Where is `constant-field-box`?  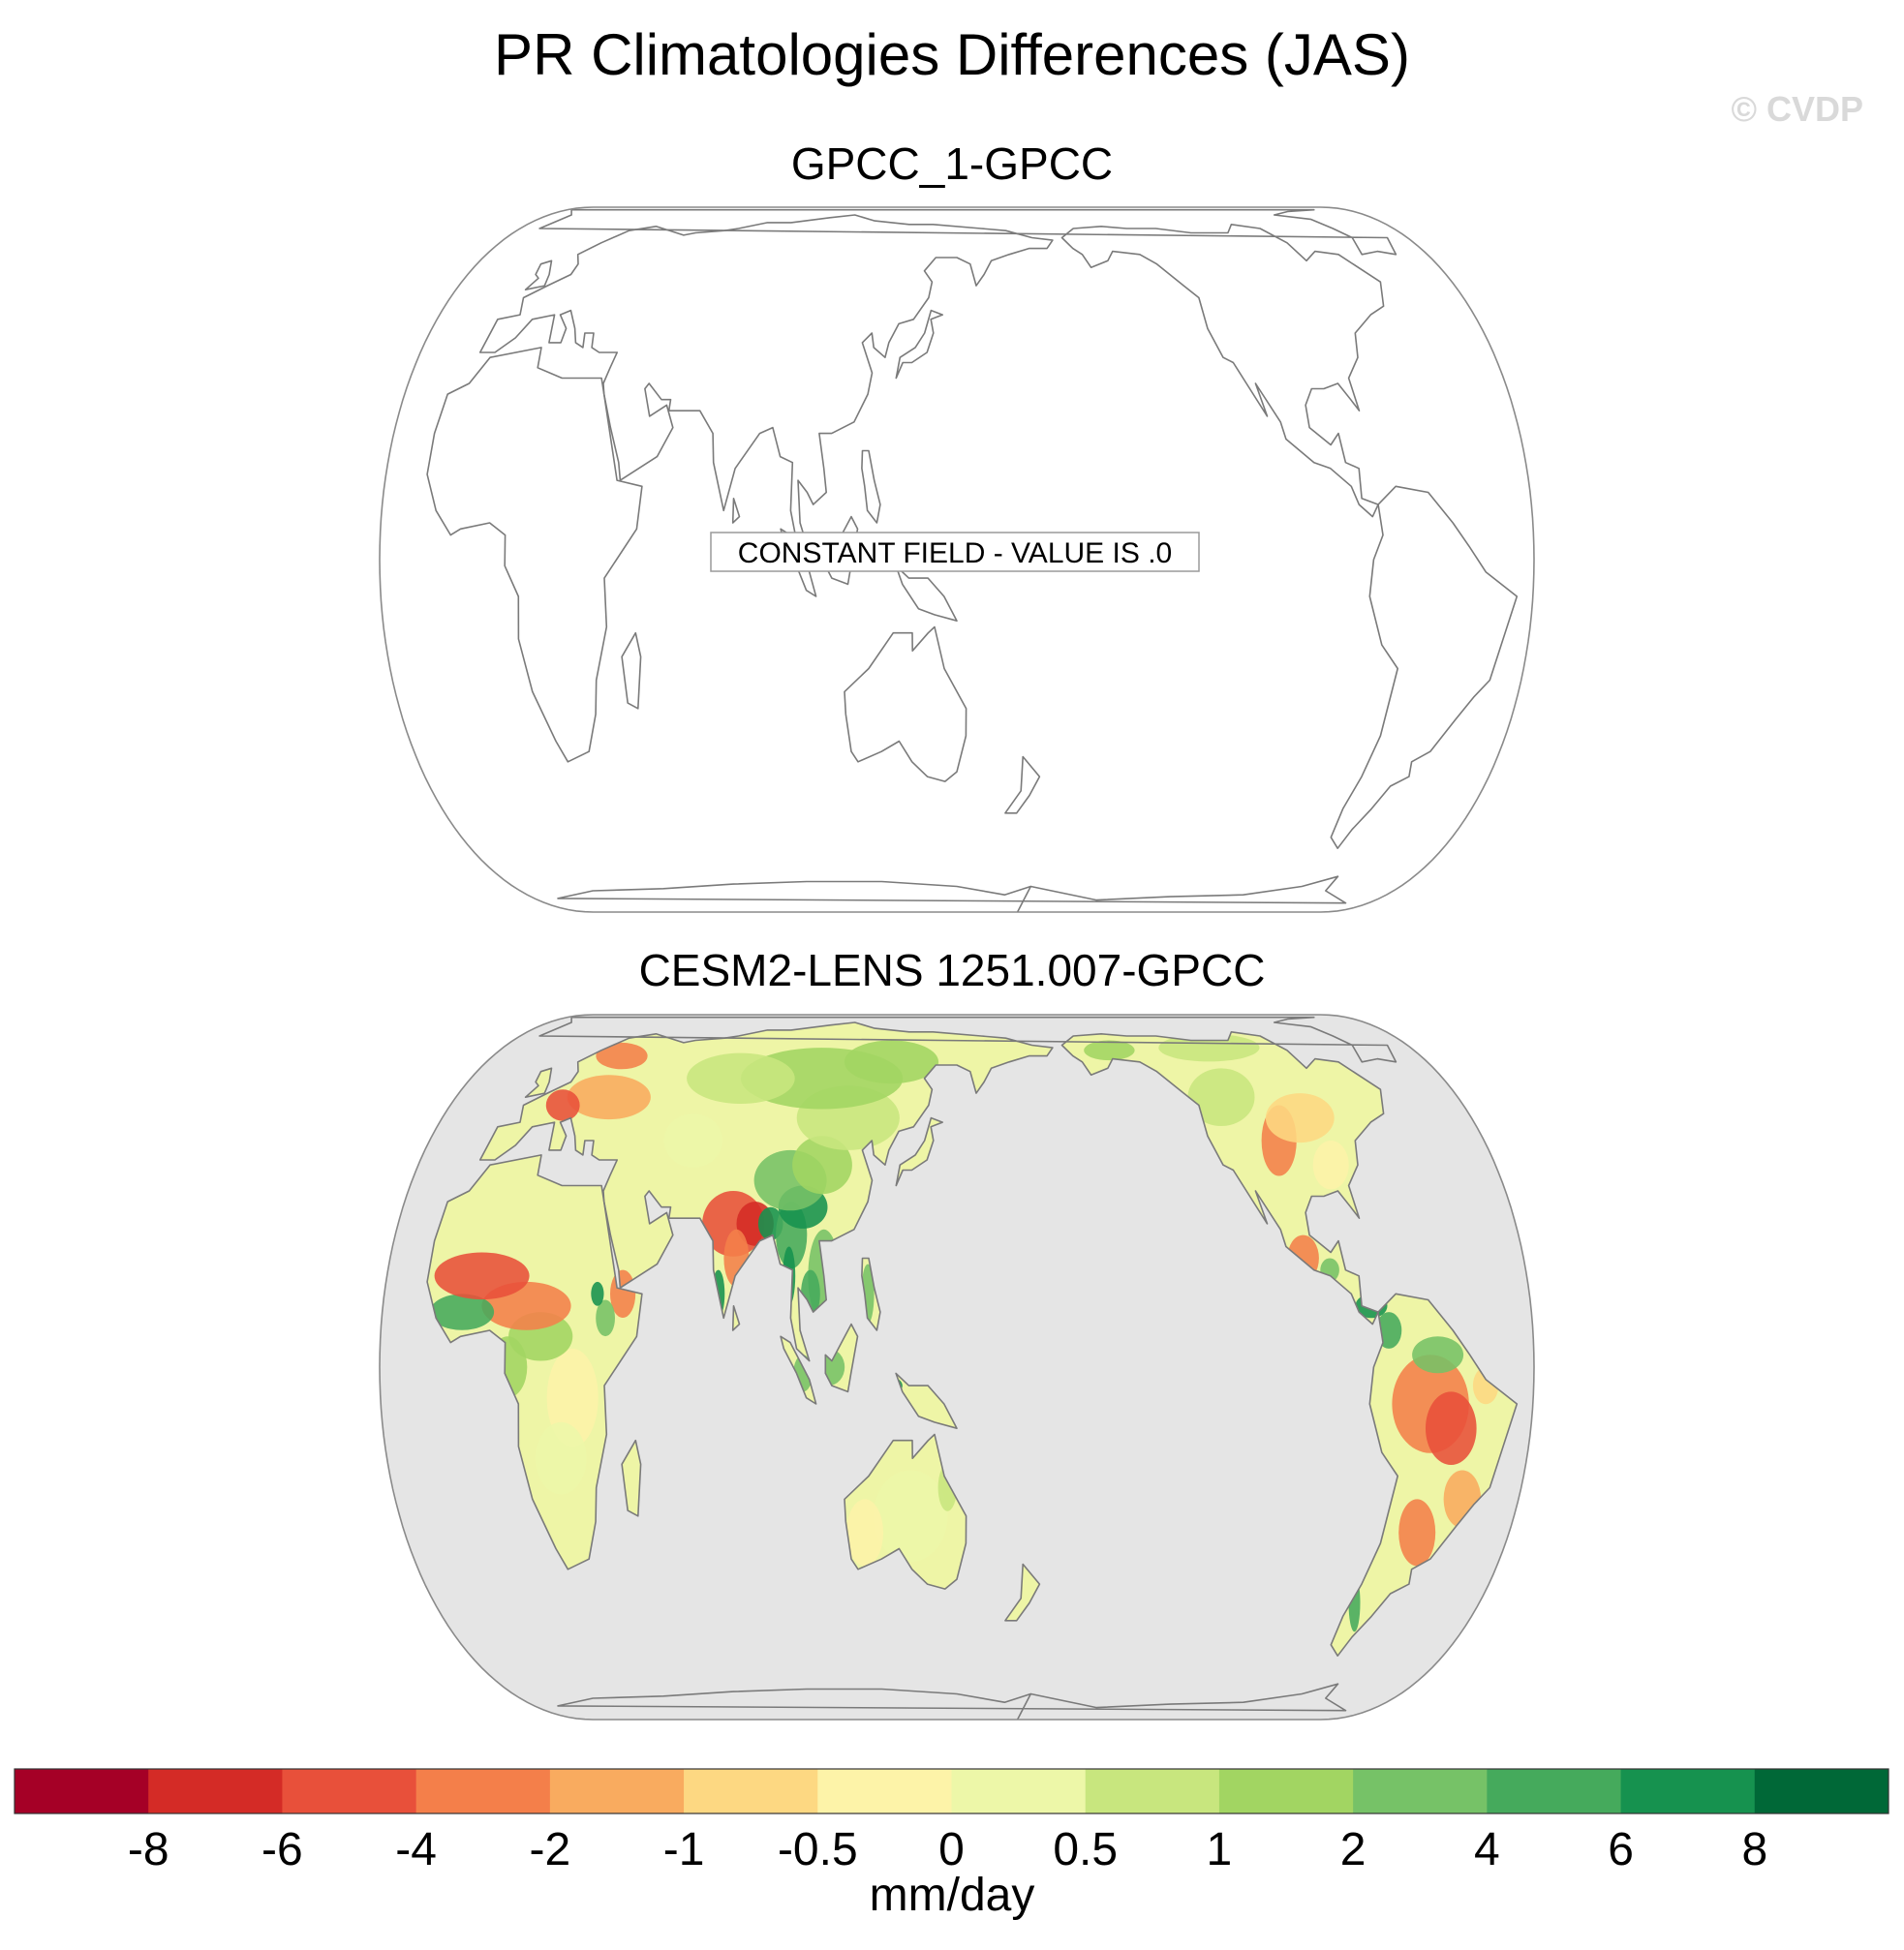 constant-field-box is located at coordinates (955, 552).